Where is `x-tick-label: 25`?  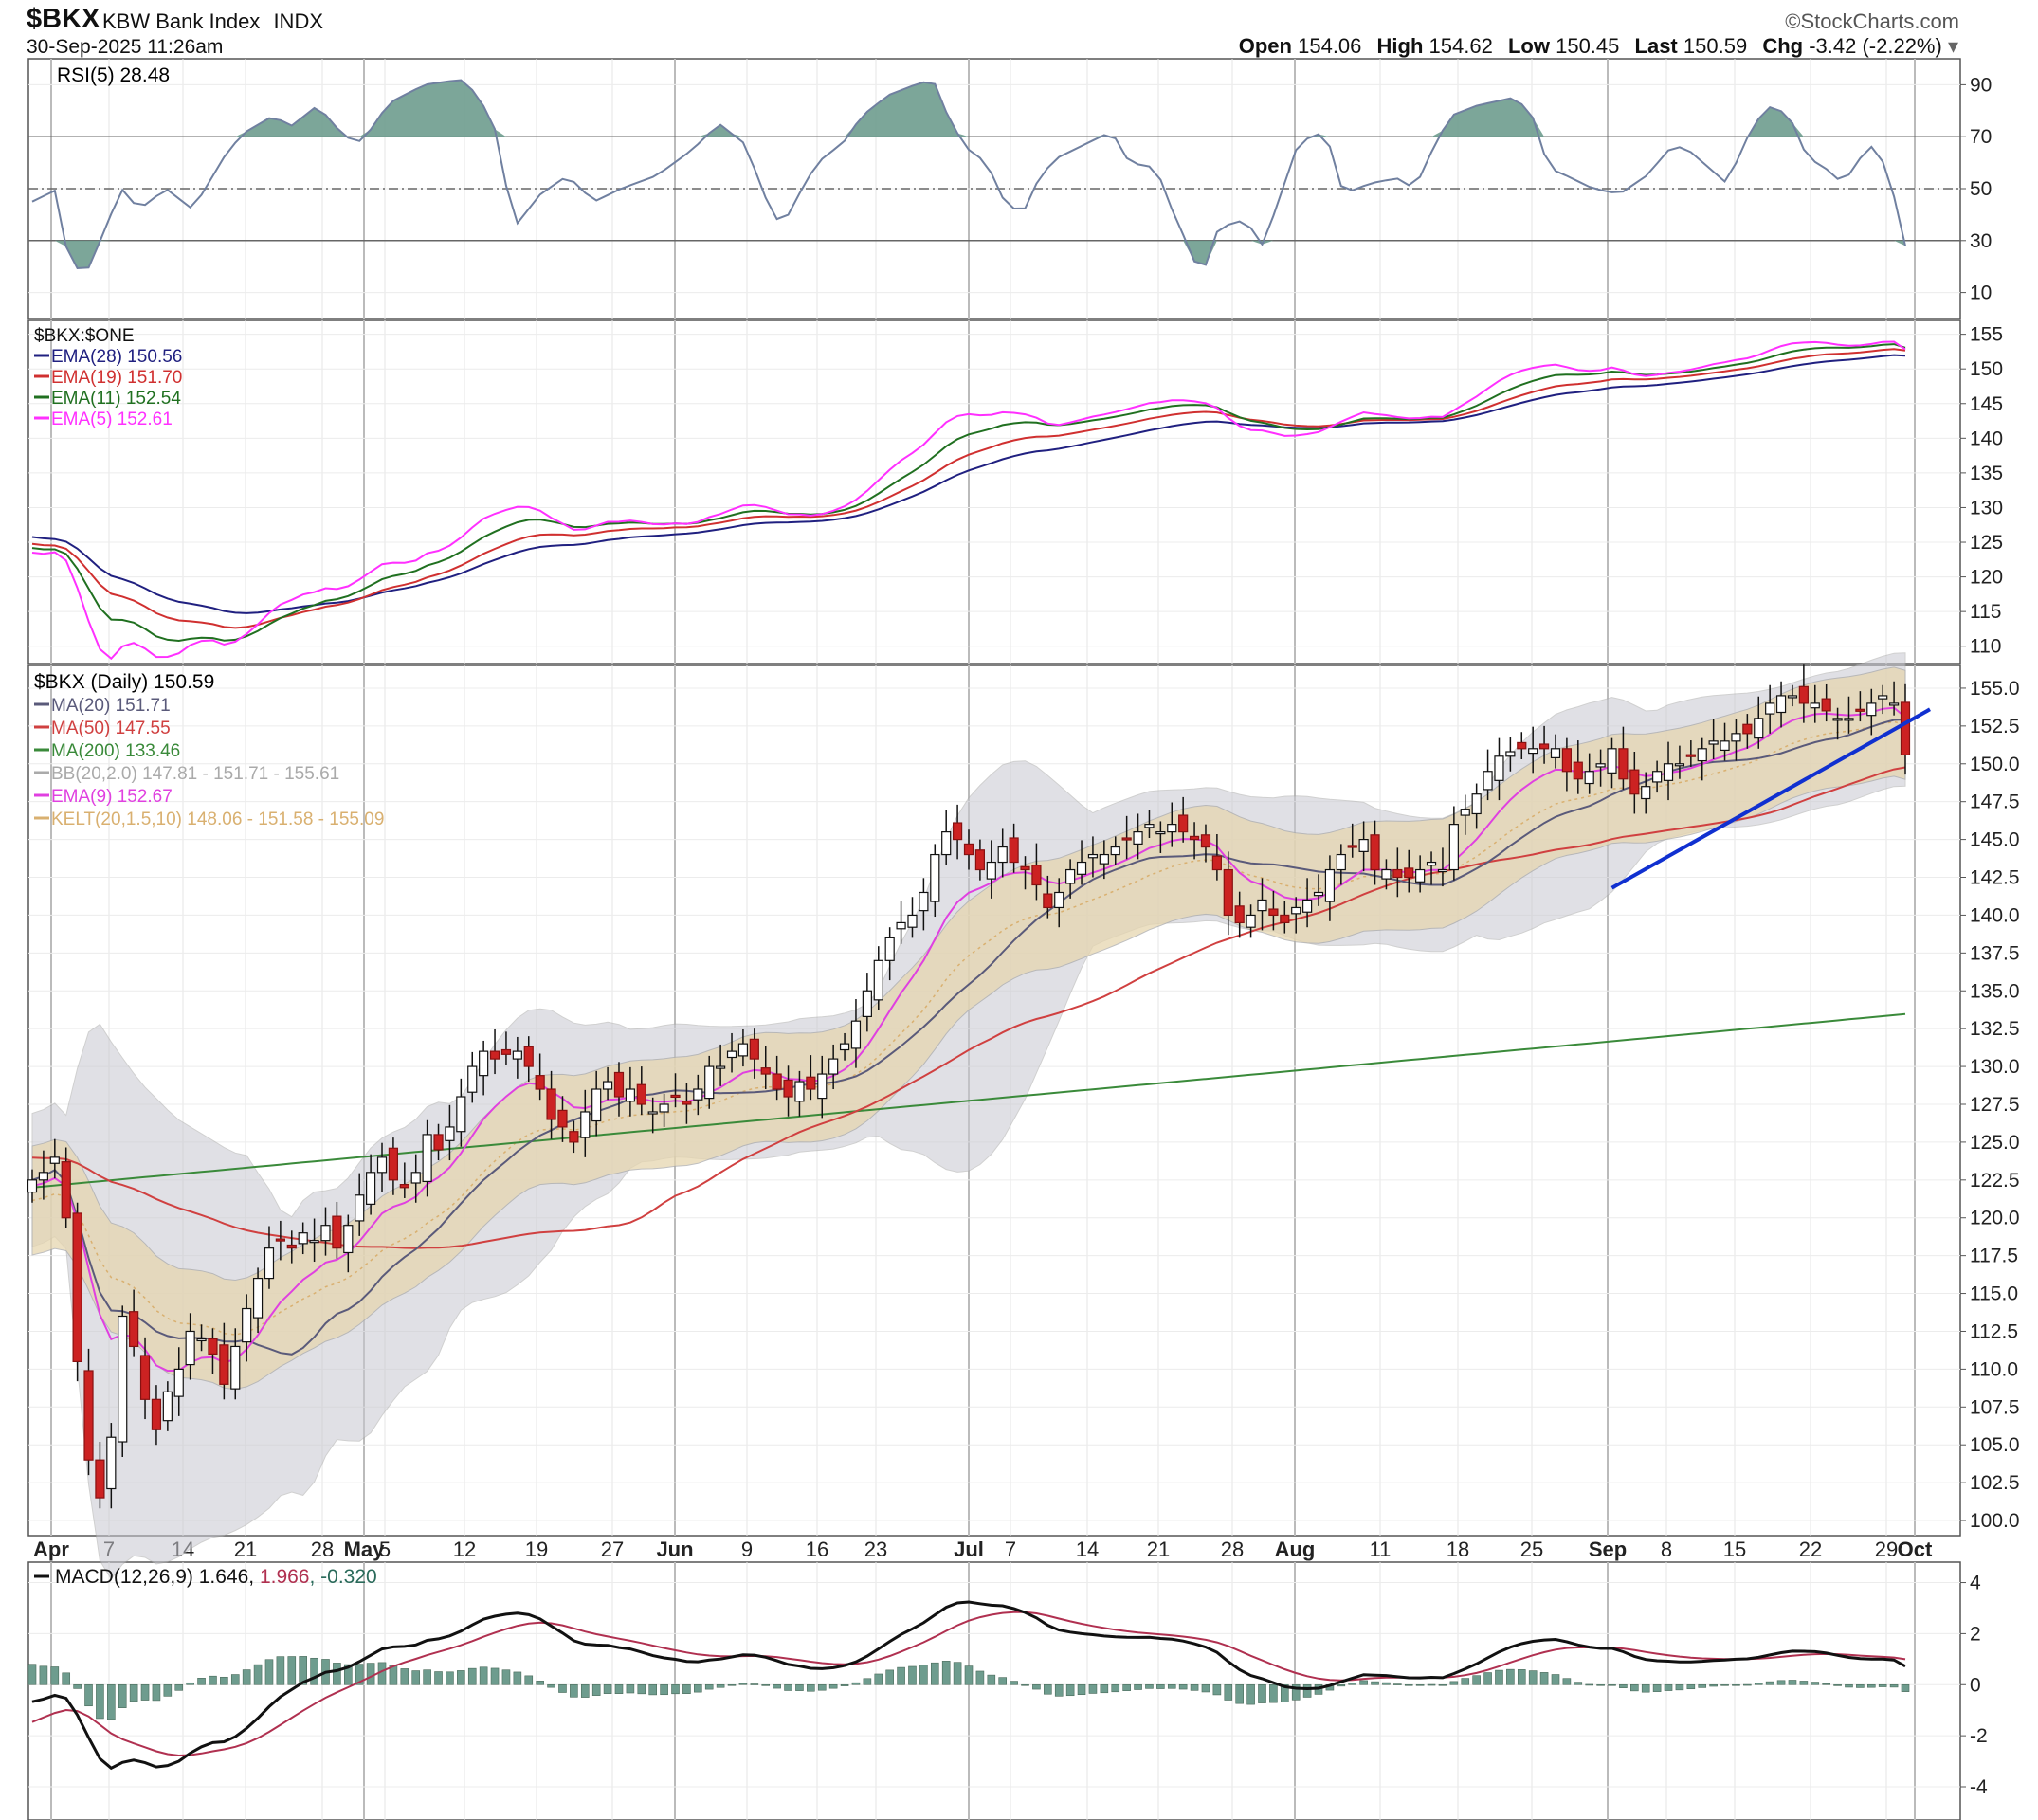 x-tick-label: 25 is located at coordinates (1531, 1549).